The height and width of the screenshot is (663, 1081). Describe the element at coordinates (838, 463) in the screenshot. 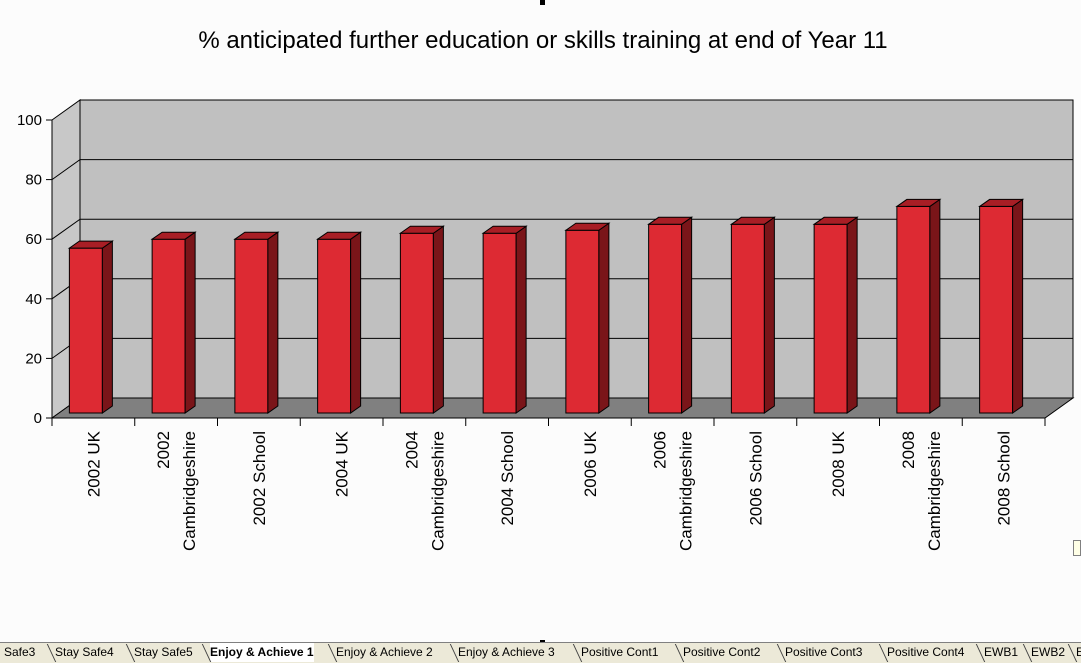

I see `x-category-label: 2008 UK` at that location.